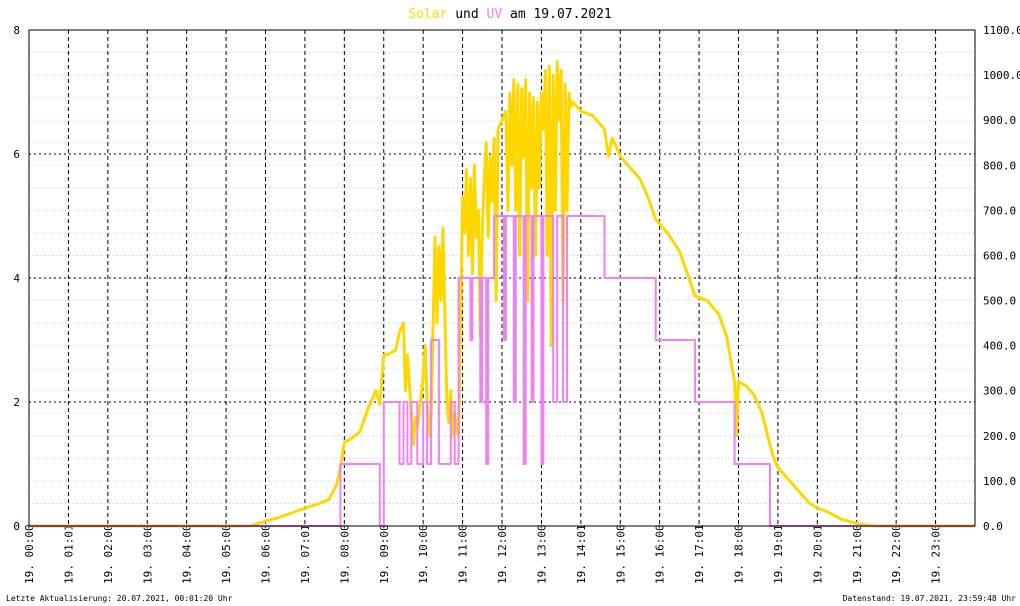 This screenshot has height=606, width=1020. Describe the element at coordinates (384, 554) in the screenshot. I see `x-tick-label: 19. 09:00` at that location.